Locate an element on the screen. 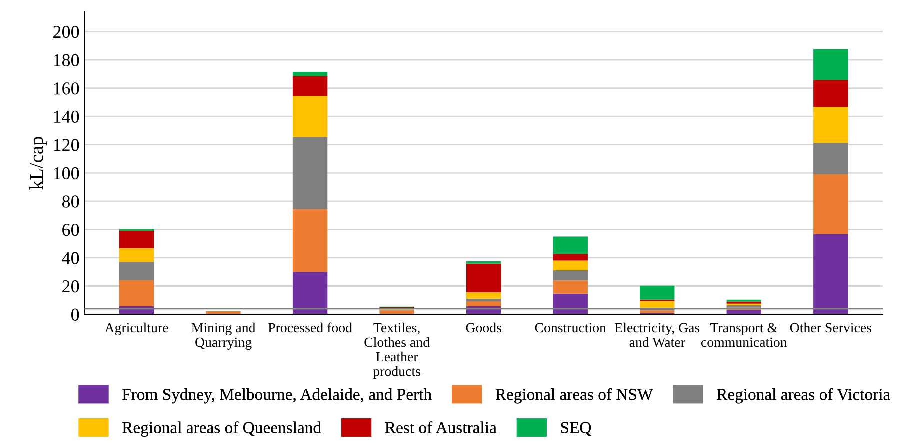  x-tick-label: Transport & communication is located at coordinates (744, 335).